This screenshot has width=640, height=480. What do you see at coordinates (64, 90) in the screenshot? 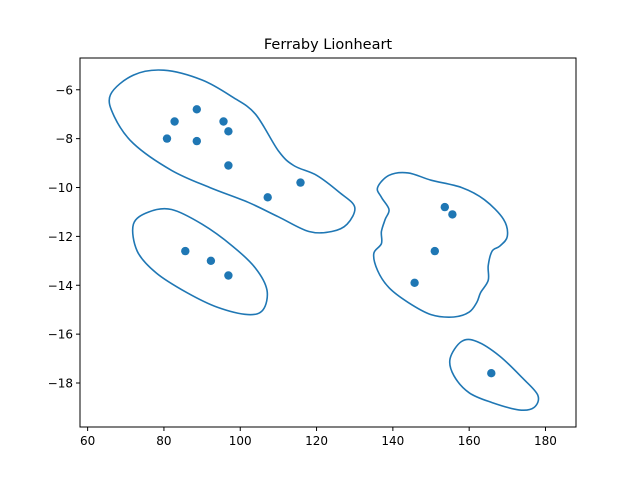
I see `y-tick-label: −6` at bounding box center [64, 90].